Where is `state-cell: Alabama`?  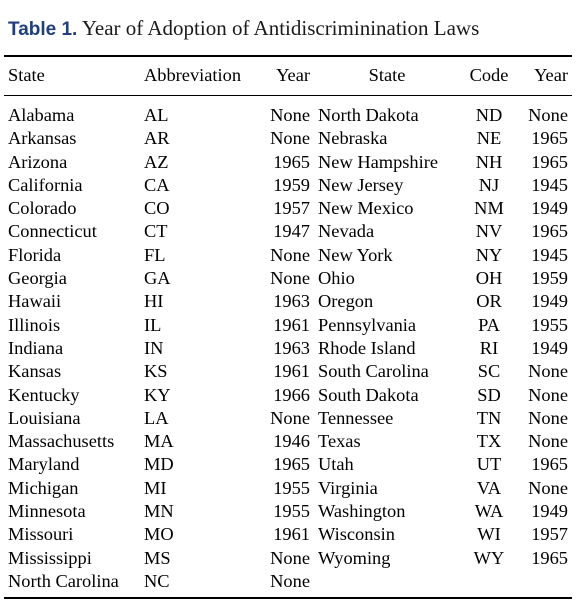
state-cell: Alabama is located at coordinates (41, 115).